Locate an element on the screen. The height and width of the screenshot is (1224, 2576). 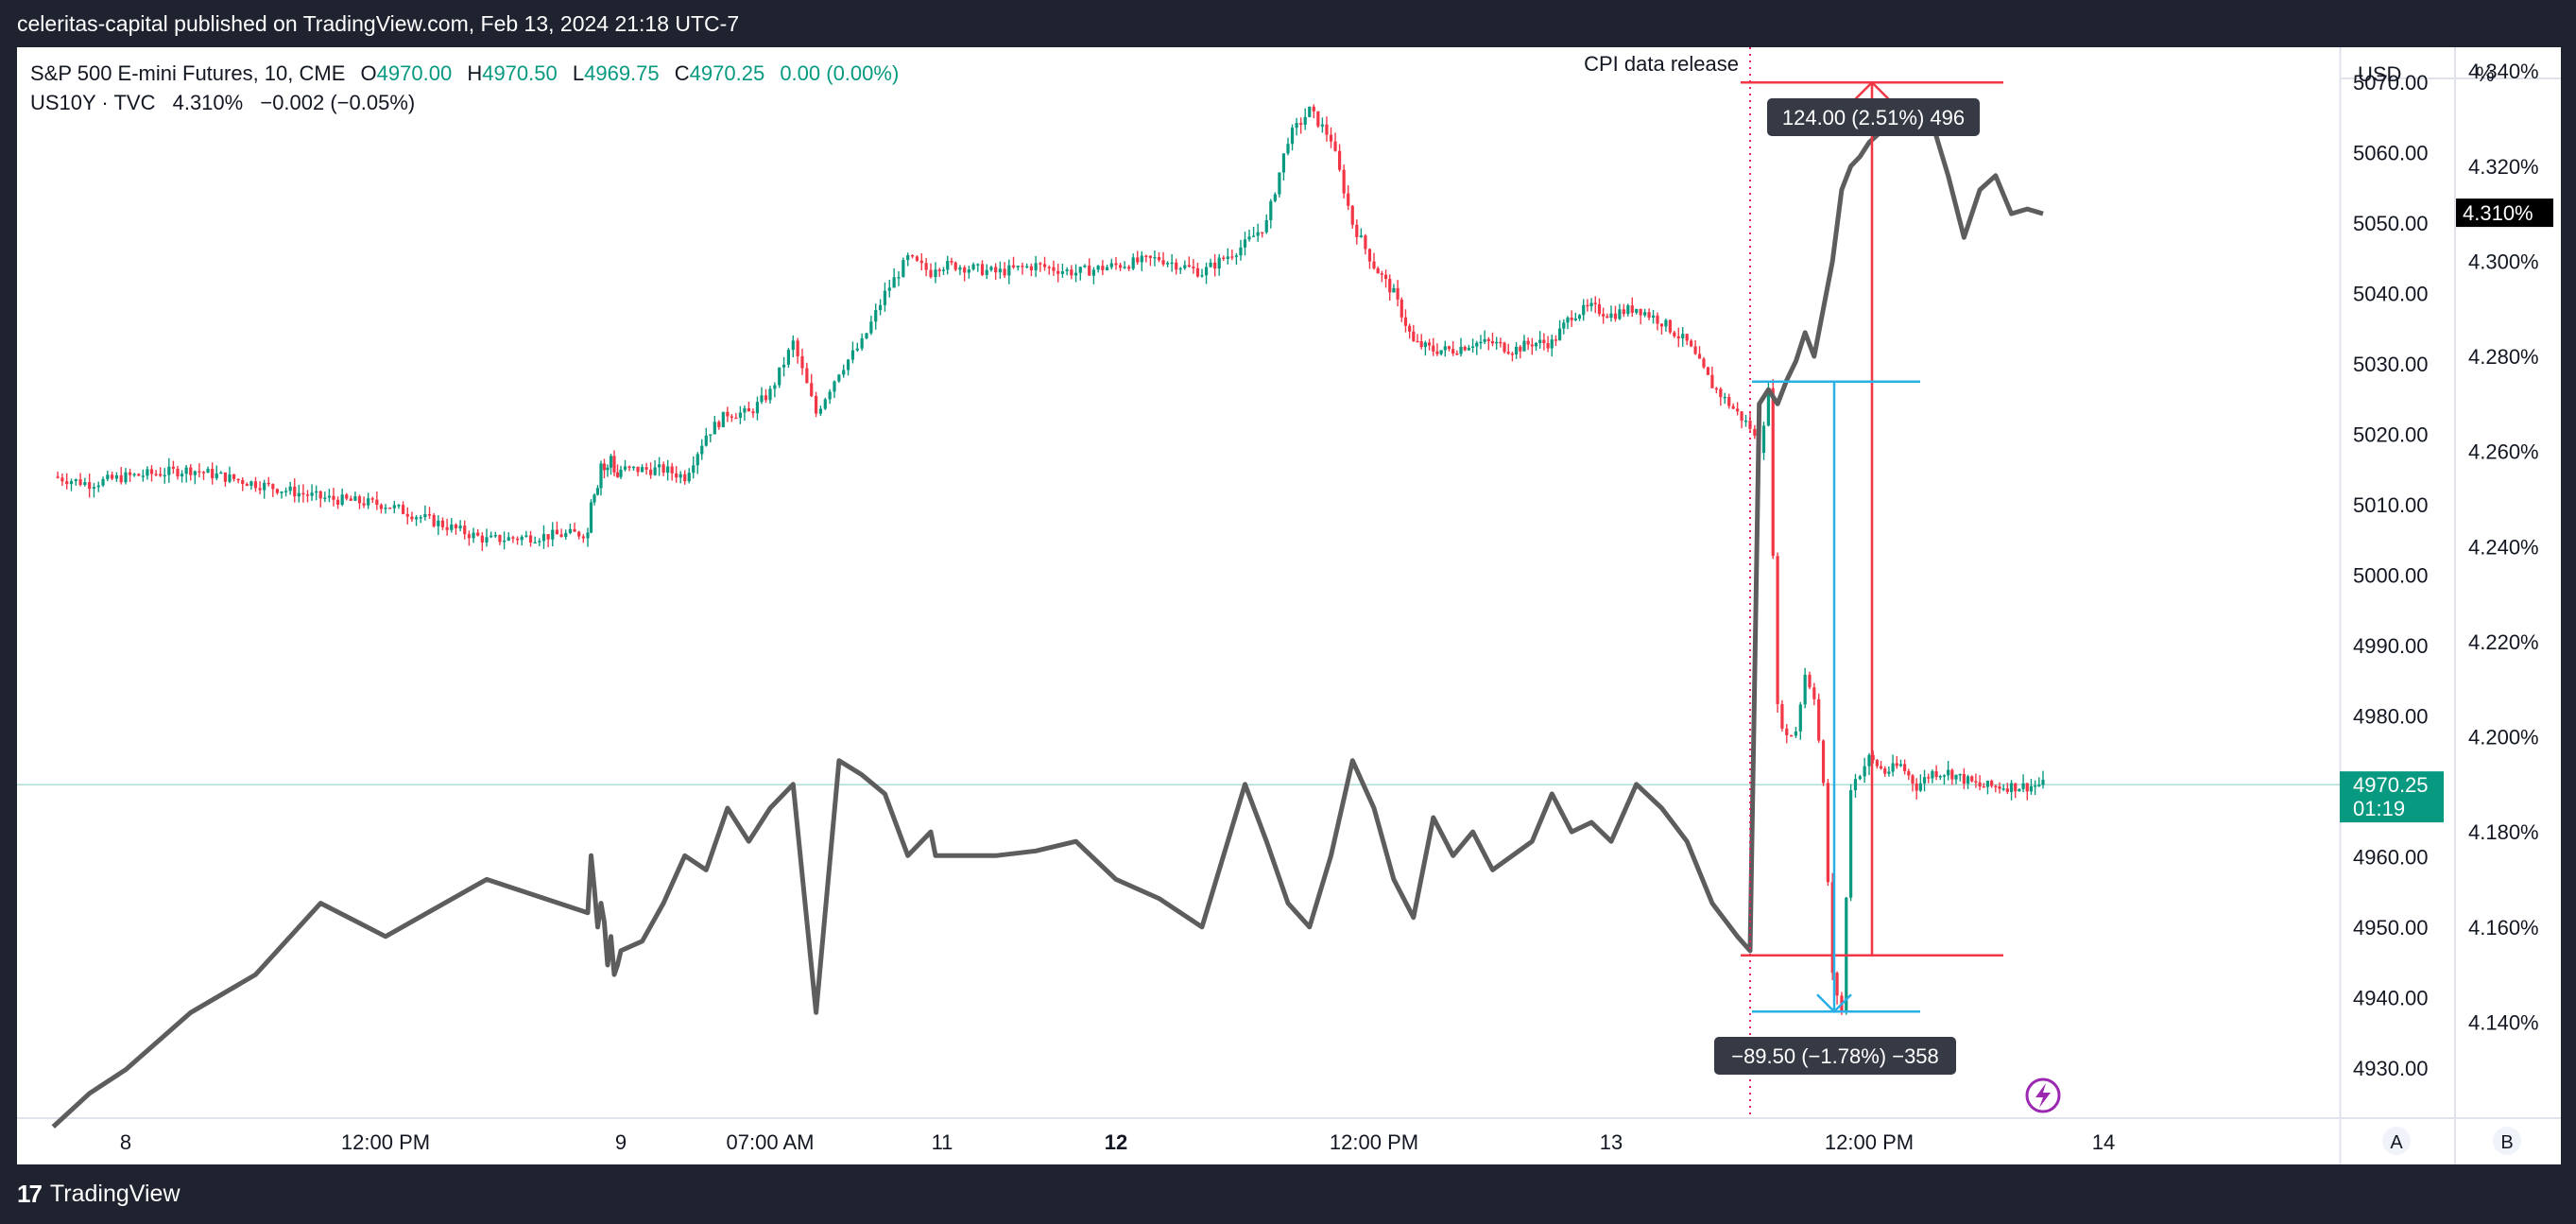
lightning-icon is located at coordinates (2043, 1095).